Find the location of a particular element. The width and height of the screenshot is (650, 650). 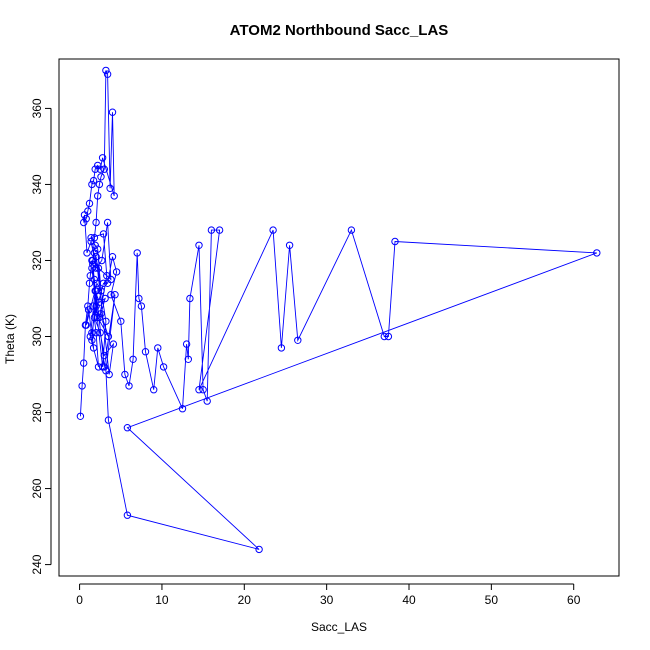

x-tick-label: 30 is located at coordinates (327, 600).